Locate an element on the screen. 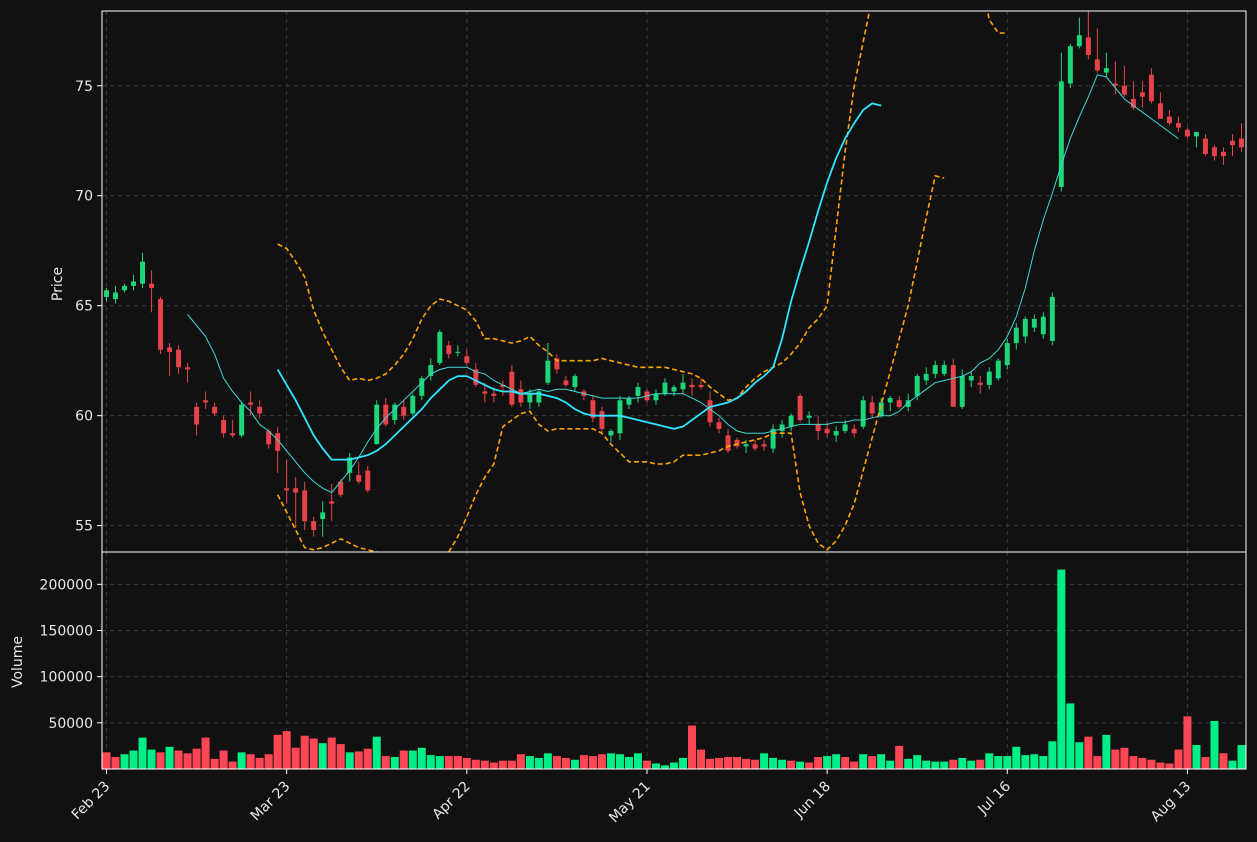 Image resolution: width=1257 pixels, height=842 pixels. volume-tick-label: 200000 is located at coordinates (66, 585).